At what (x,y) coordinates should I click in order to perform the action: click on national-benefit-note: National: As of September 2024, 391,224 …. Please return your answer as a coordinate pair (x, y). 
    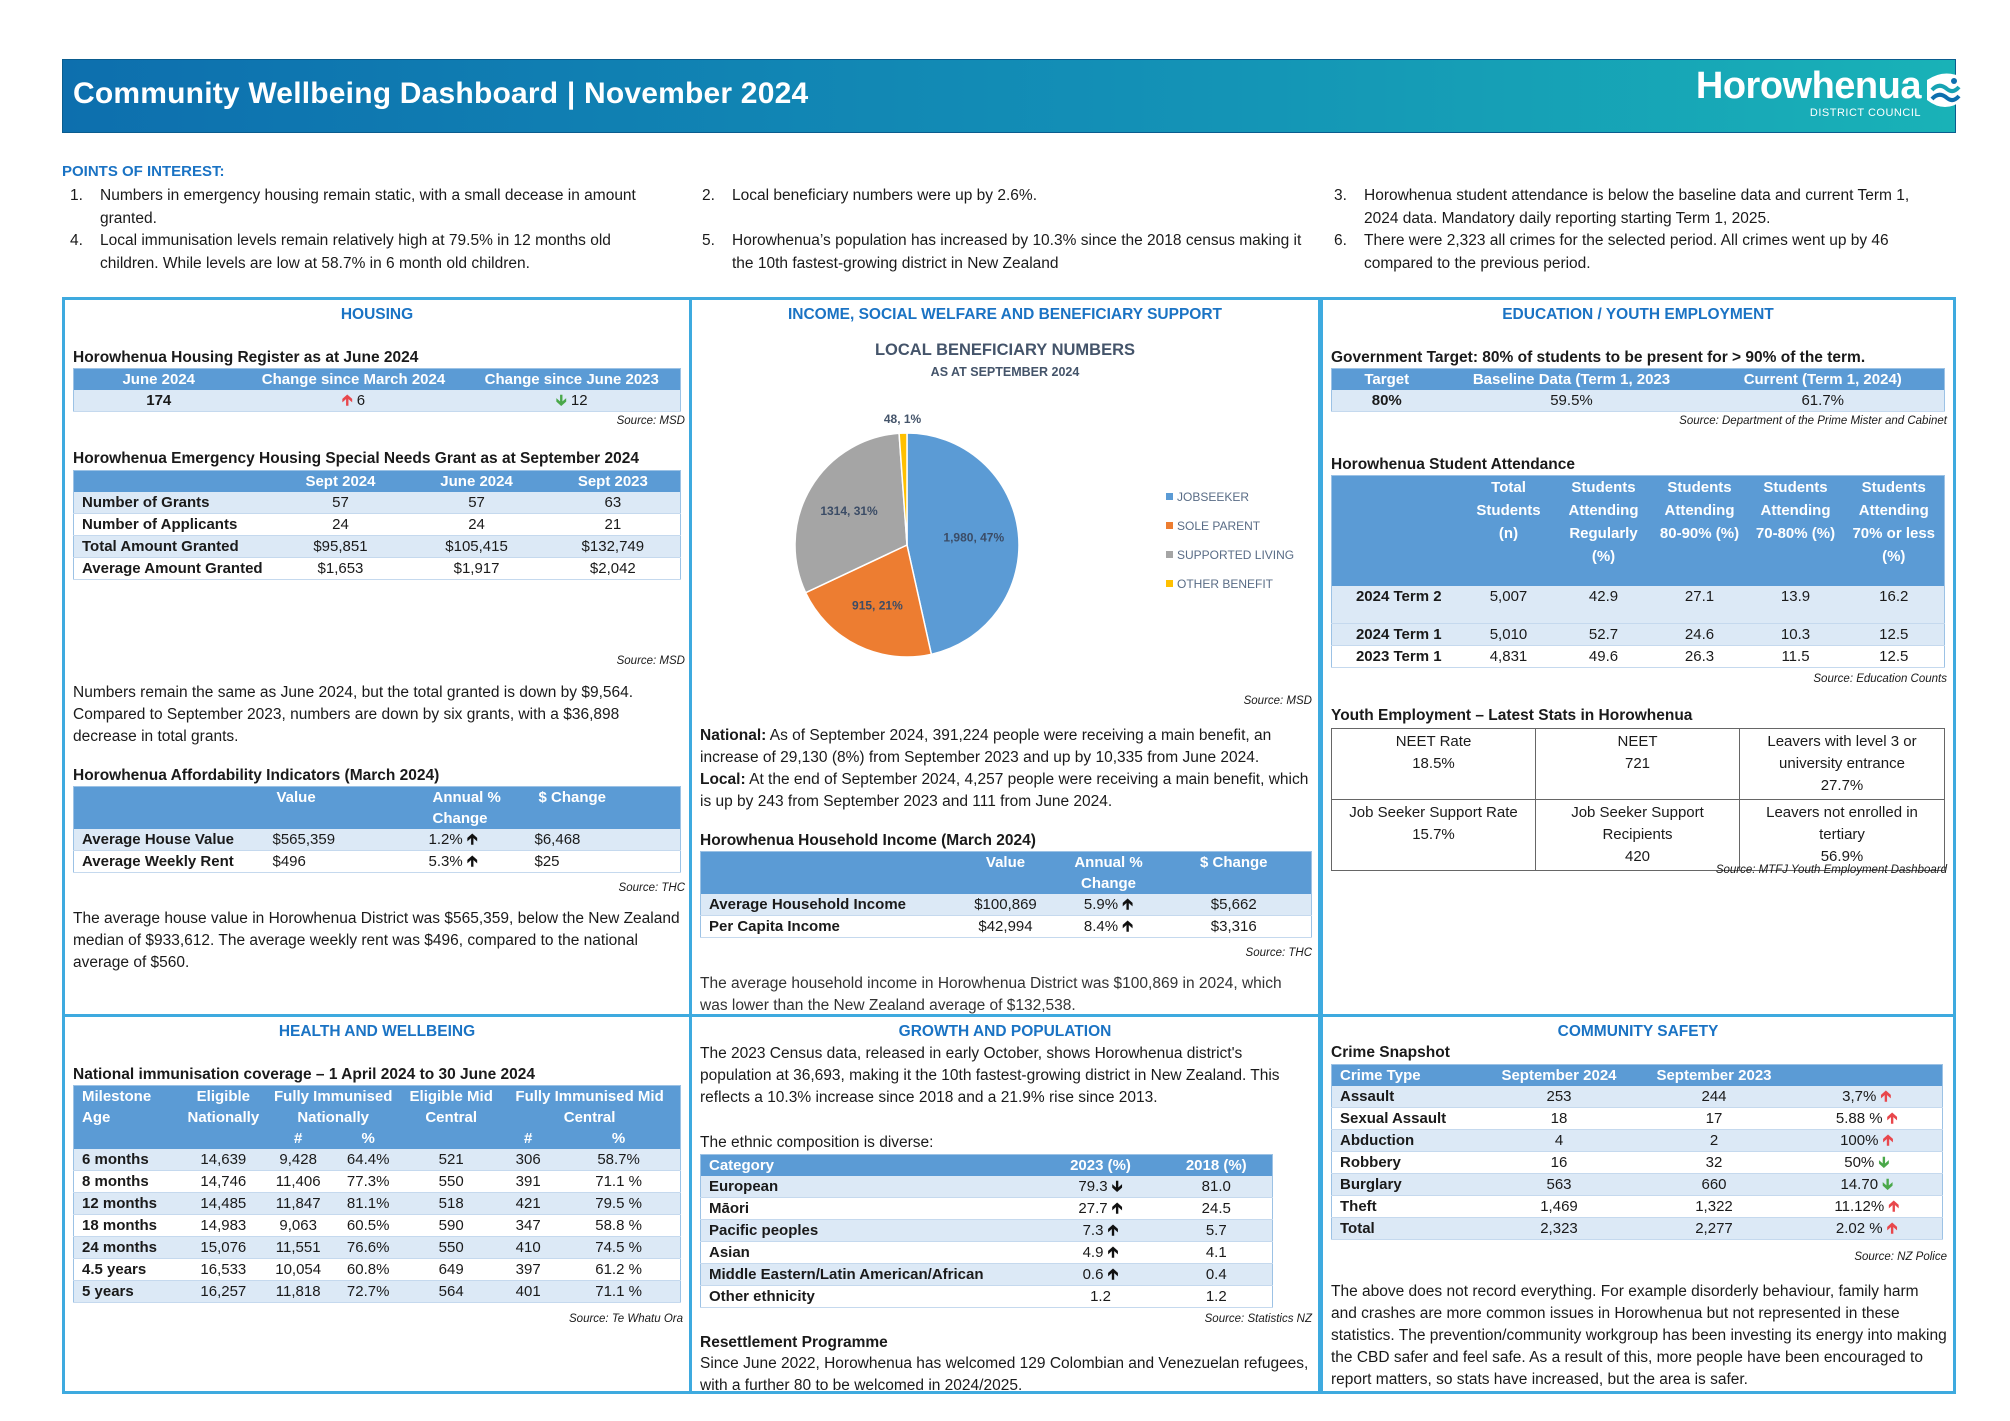
    Looking at the image, I should click on (986, 746).